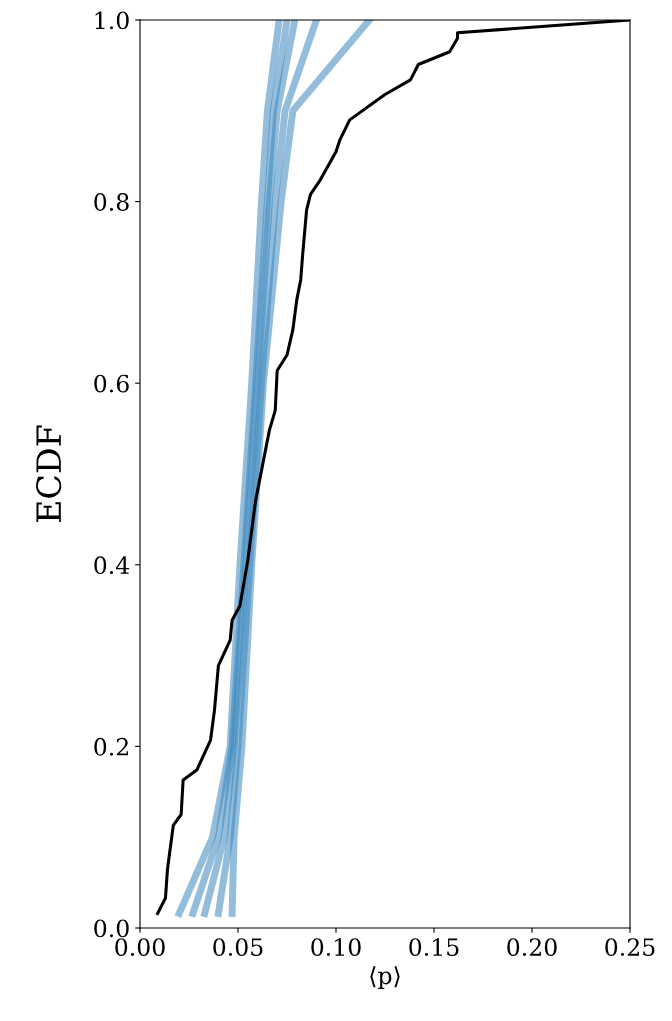 Image resolution: width=672 pixels, height=1021 pixels. What do you see at coordinates (111, 202) in the screenshot?
I see `y-tick-label: 0.8` at bounding box center [111, 202].